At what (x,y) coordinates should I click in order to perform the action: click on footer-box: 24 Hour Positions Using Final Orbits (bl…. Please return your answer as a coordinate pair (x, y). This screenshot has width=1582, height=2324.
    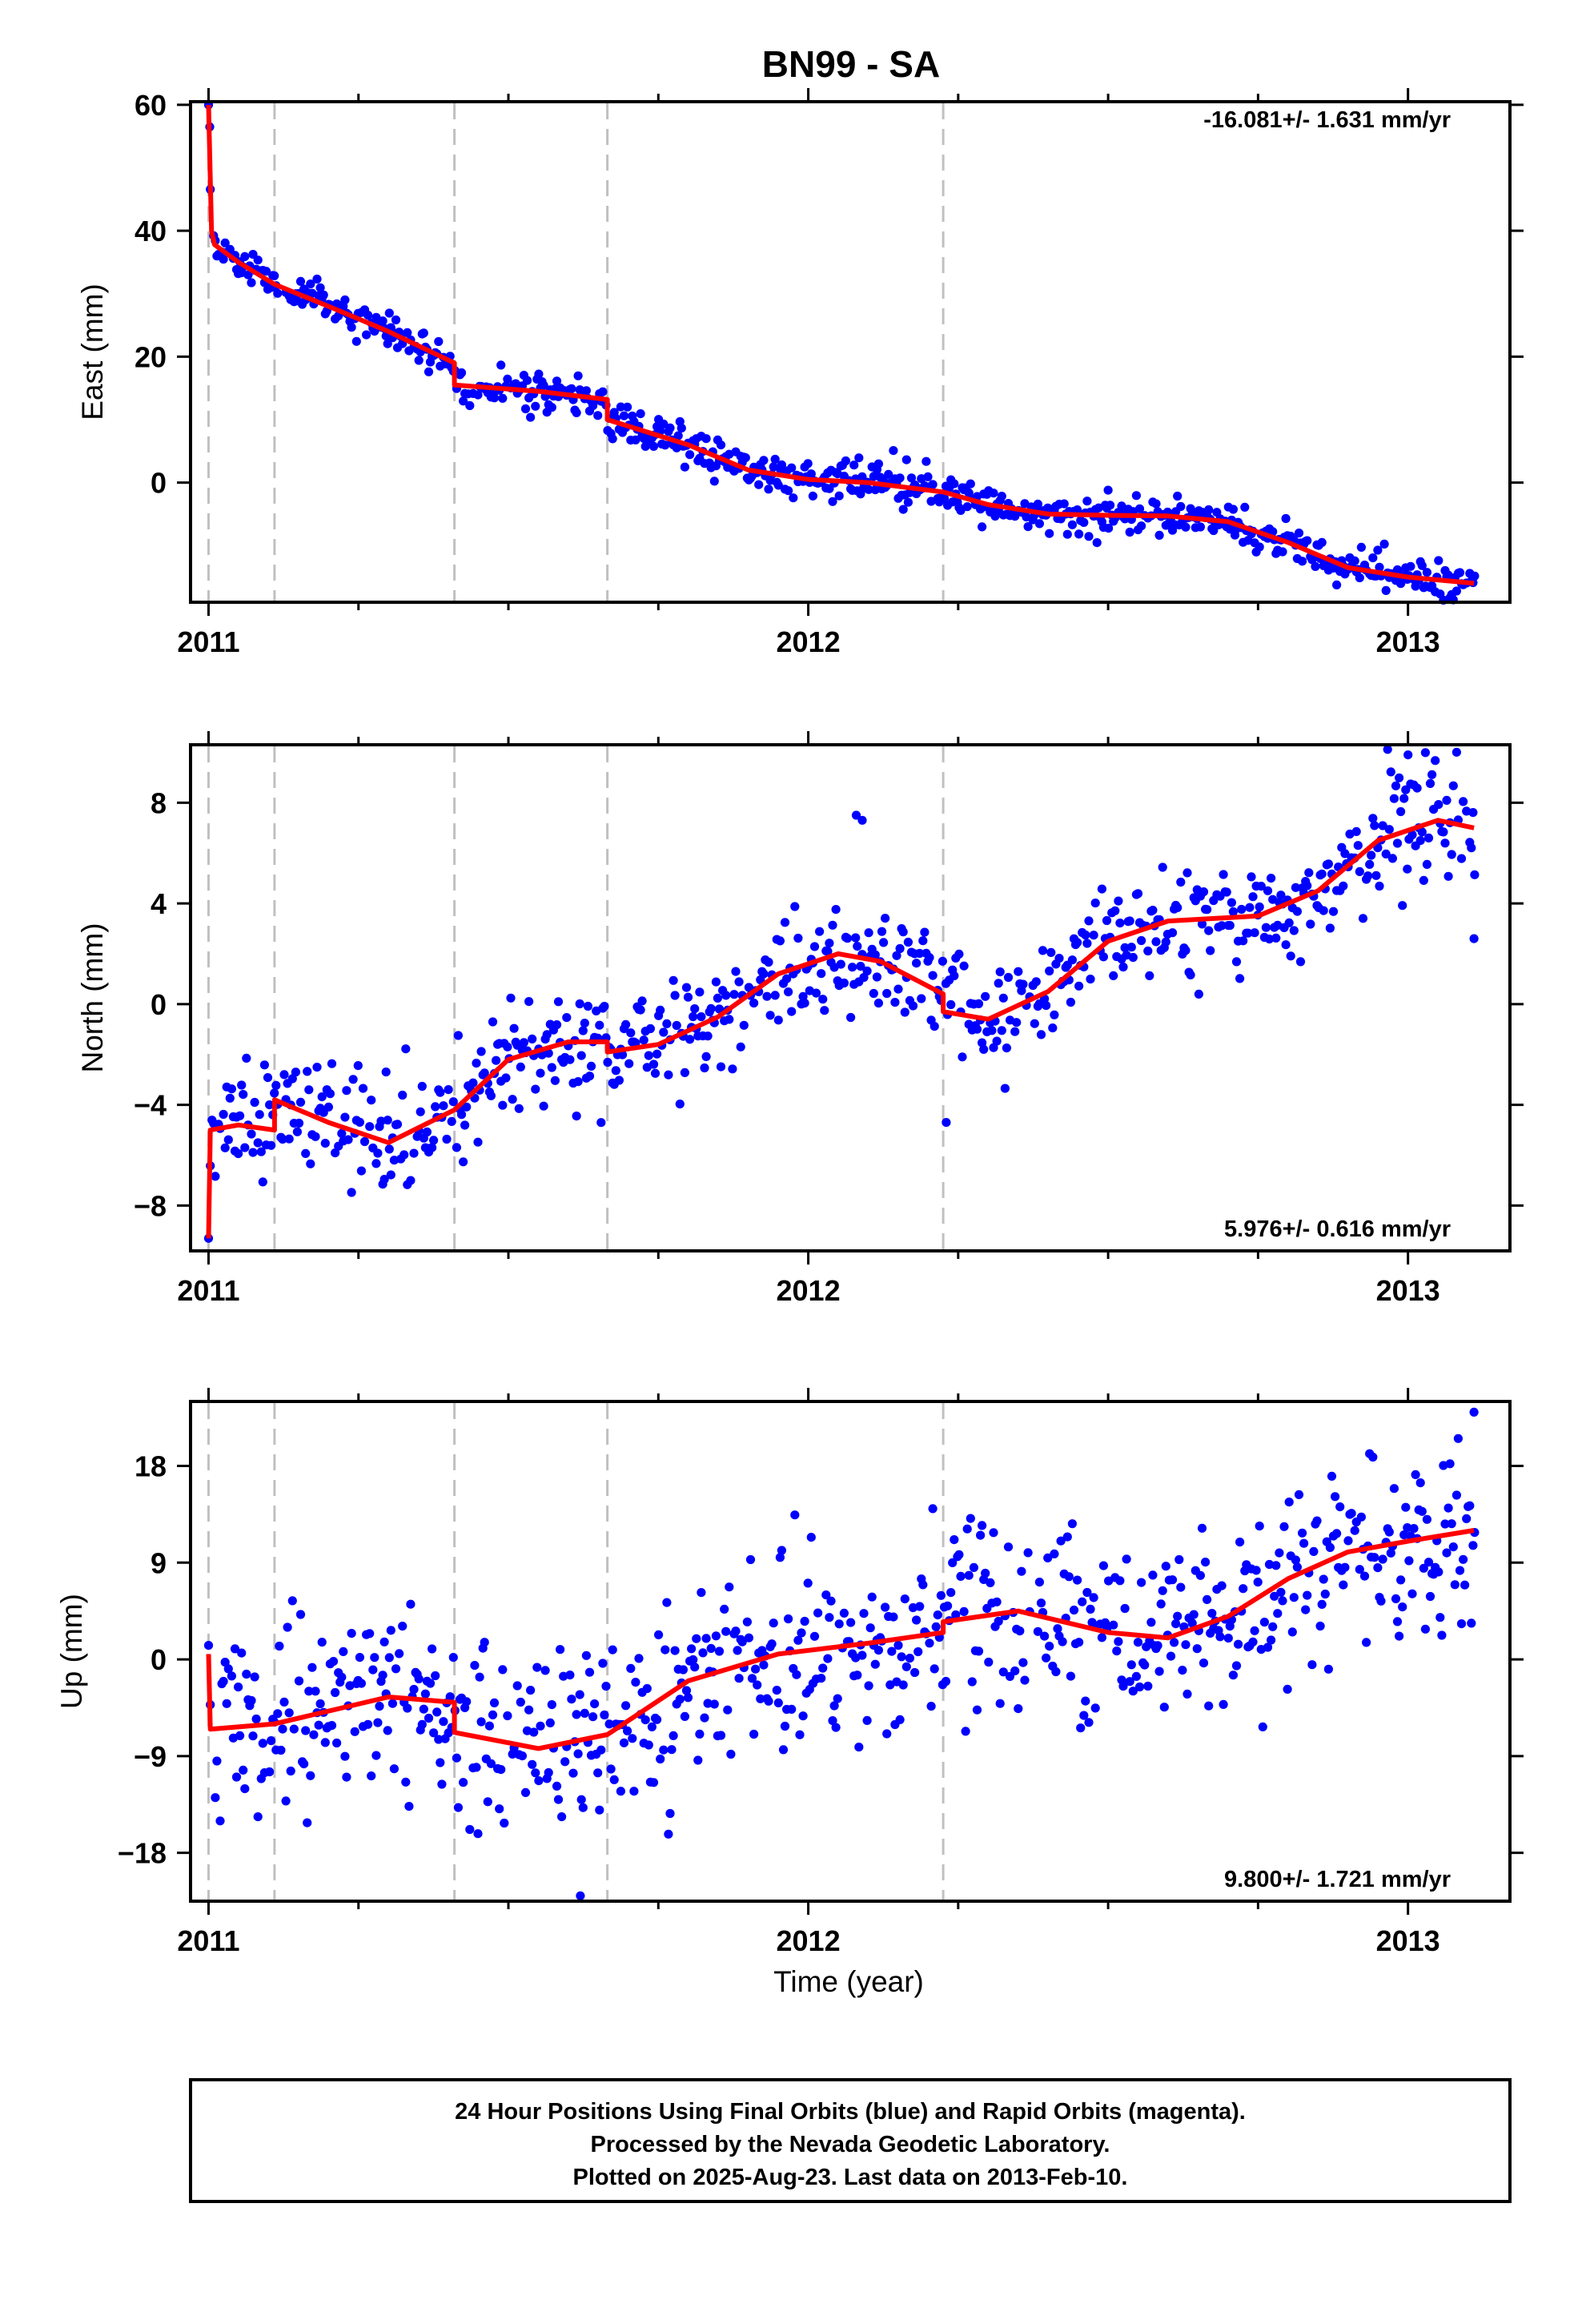
    Looking at the image, I should click on (850, 2140).